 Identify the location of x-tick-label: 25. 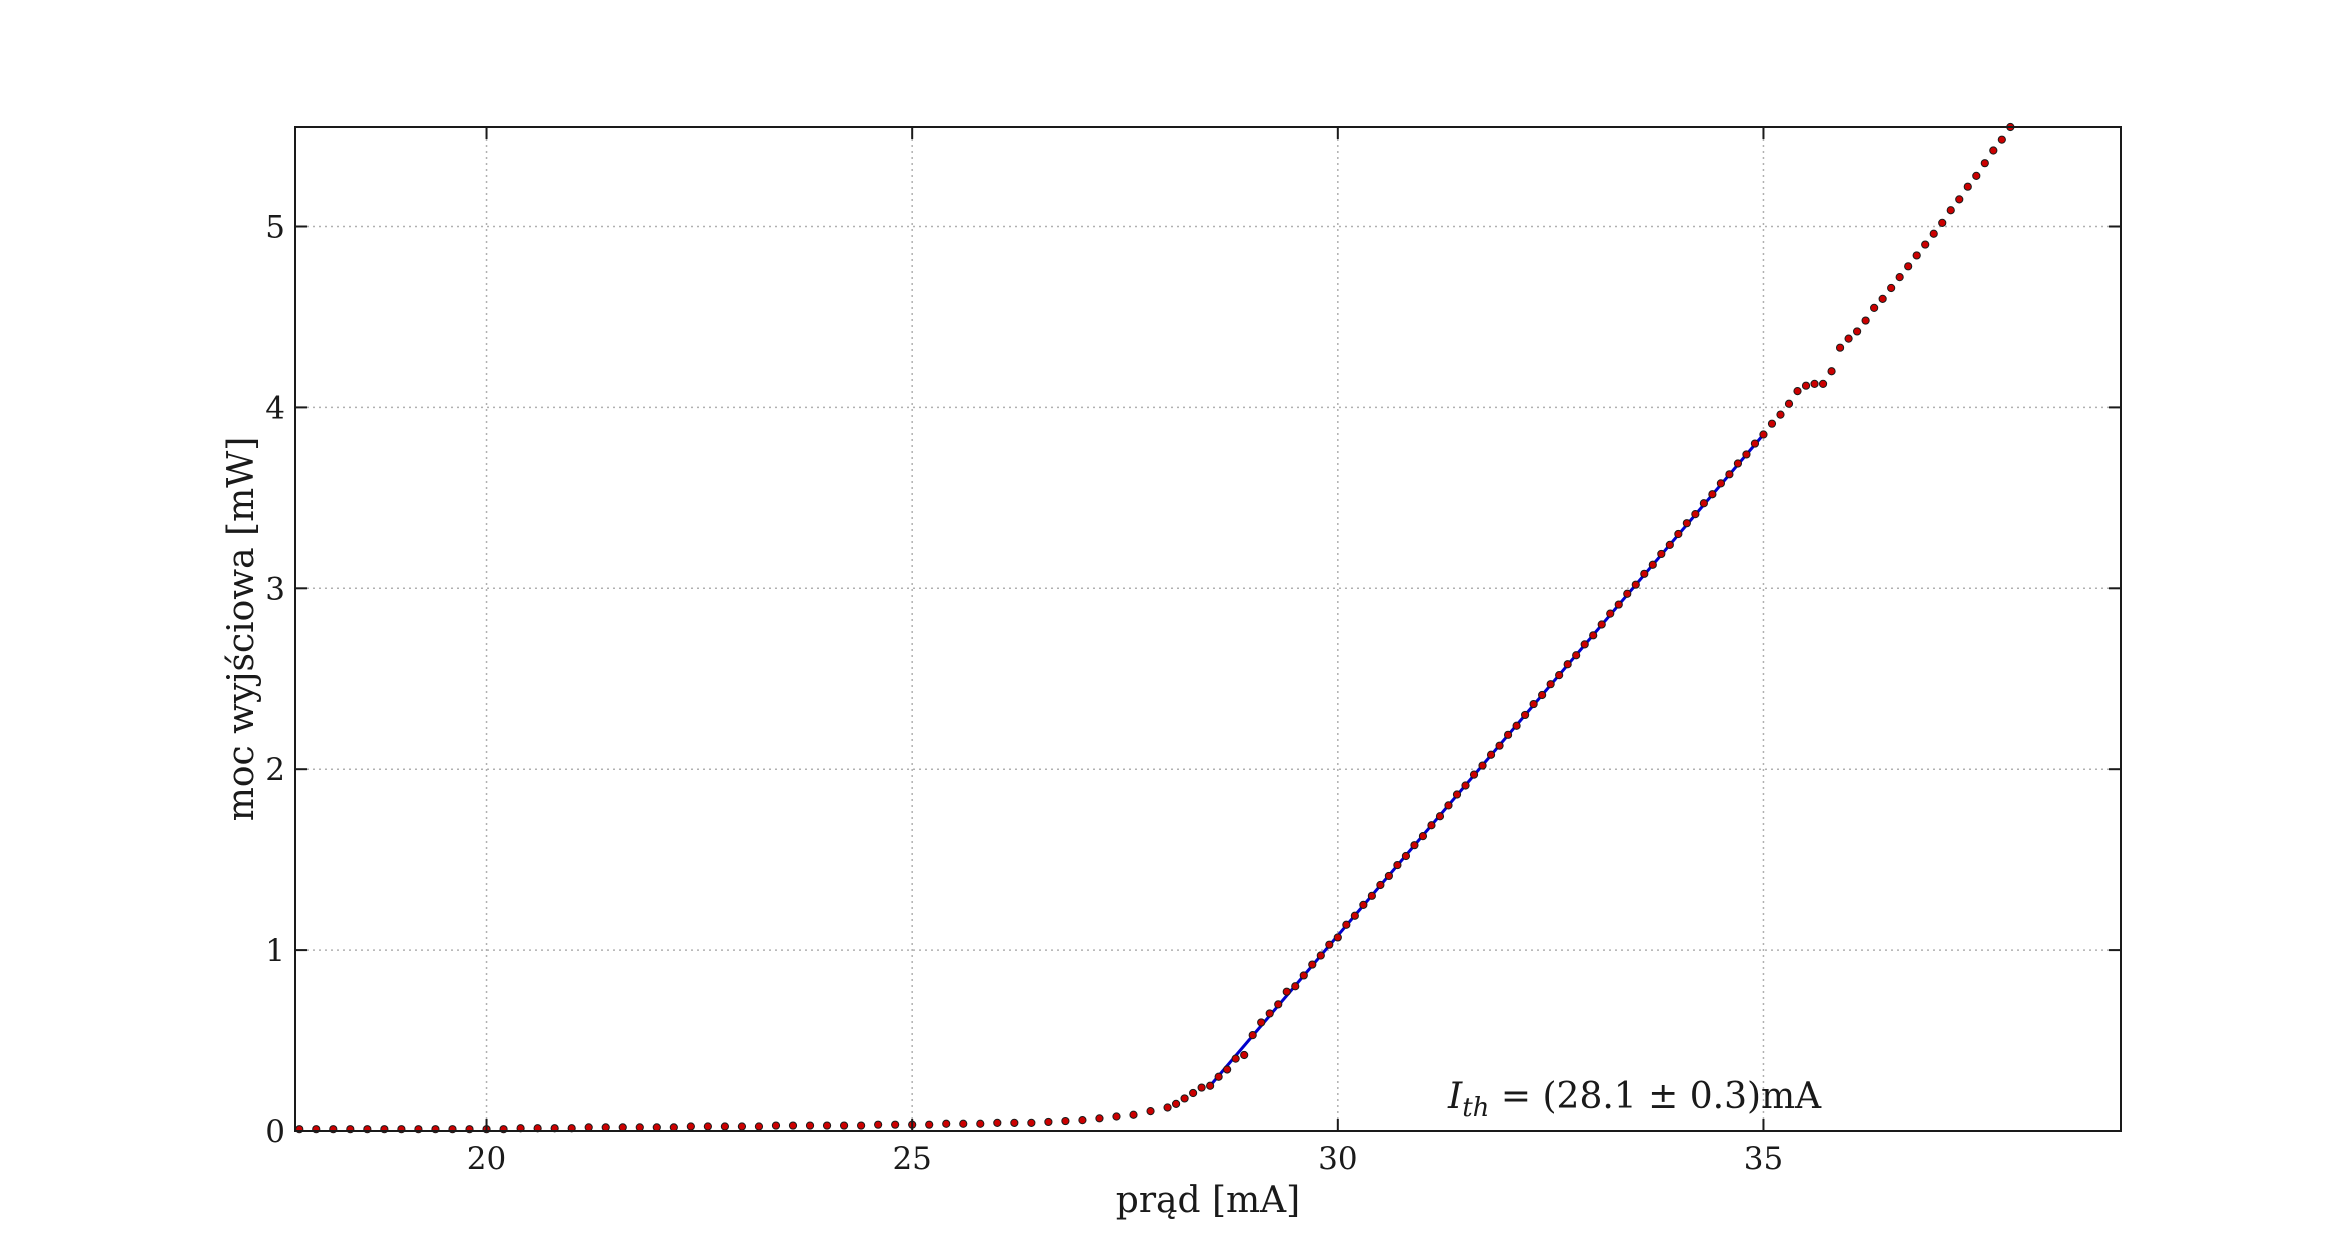
(911, 1159).